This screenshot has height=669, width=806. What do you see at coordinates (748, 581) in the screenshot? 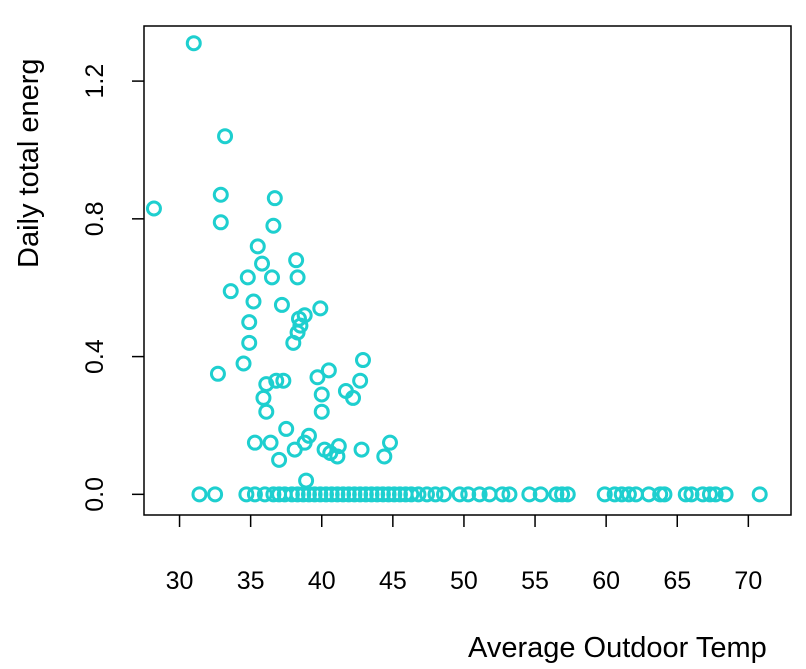
I see `x-tick-label: 70` at bounding box center [748, 581].